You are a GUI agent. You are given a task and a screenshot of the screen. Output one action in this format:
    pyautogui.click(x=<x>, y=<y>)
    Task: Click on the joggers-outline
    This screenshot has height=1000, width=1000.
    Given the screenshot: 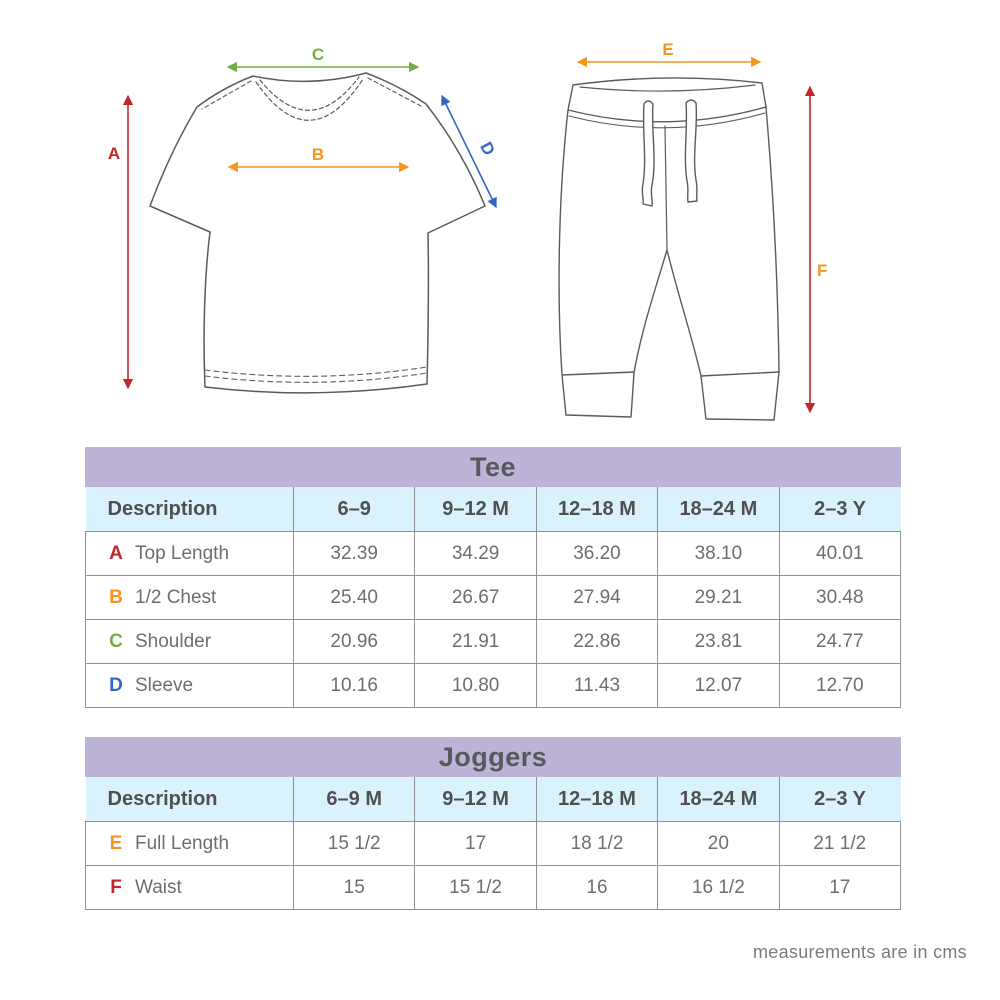 What is the action you would take?
    pyautogui.click(x=669, y=249)
    